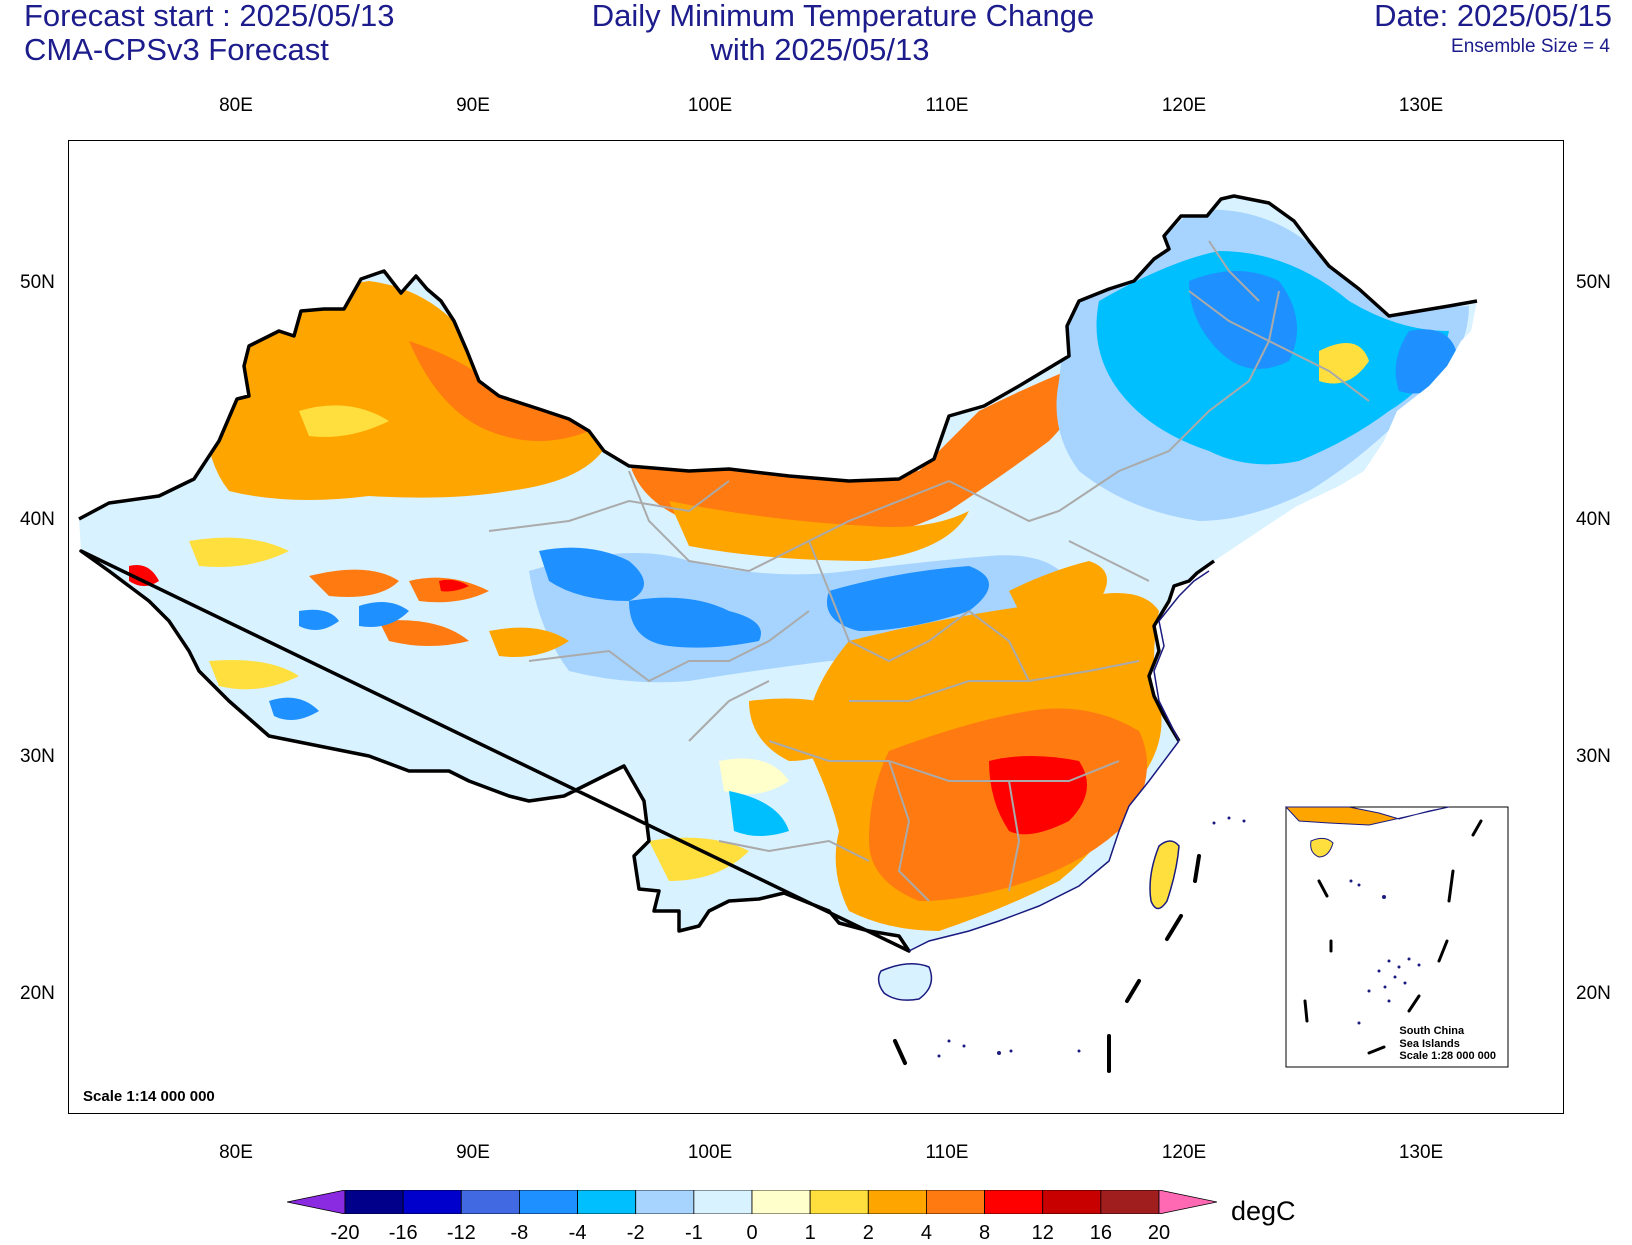 This screenshot has width=1632, height=1245. Describe the element at coordinates (810, 1233) in the screenshot. I see `colorbar-tick-label: 1` at that location.